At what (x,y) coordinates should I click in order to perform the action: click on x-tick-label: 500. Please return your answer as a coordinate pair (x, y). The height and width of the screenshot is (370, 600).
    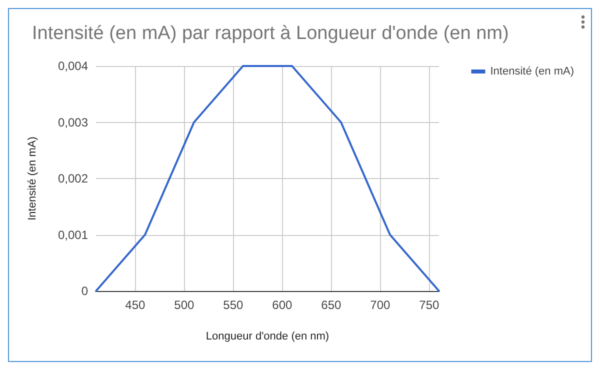
    Looking at the image, I should click on (184, 305).